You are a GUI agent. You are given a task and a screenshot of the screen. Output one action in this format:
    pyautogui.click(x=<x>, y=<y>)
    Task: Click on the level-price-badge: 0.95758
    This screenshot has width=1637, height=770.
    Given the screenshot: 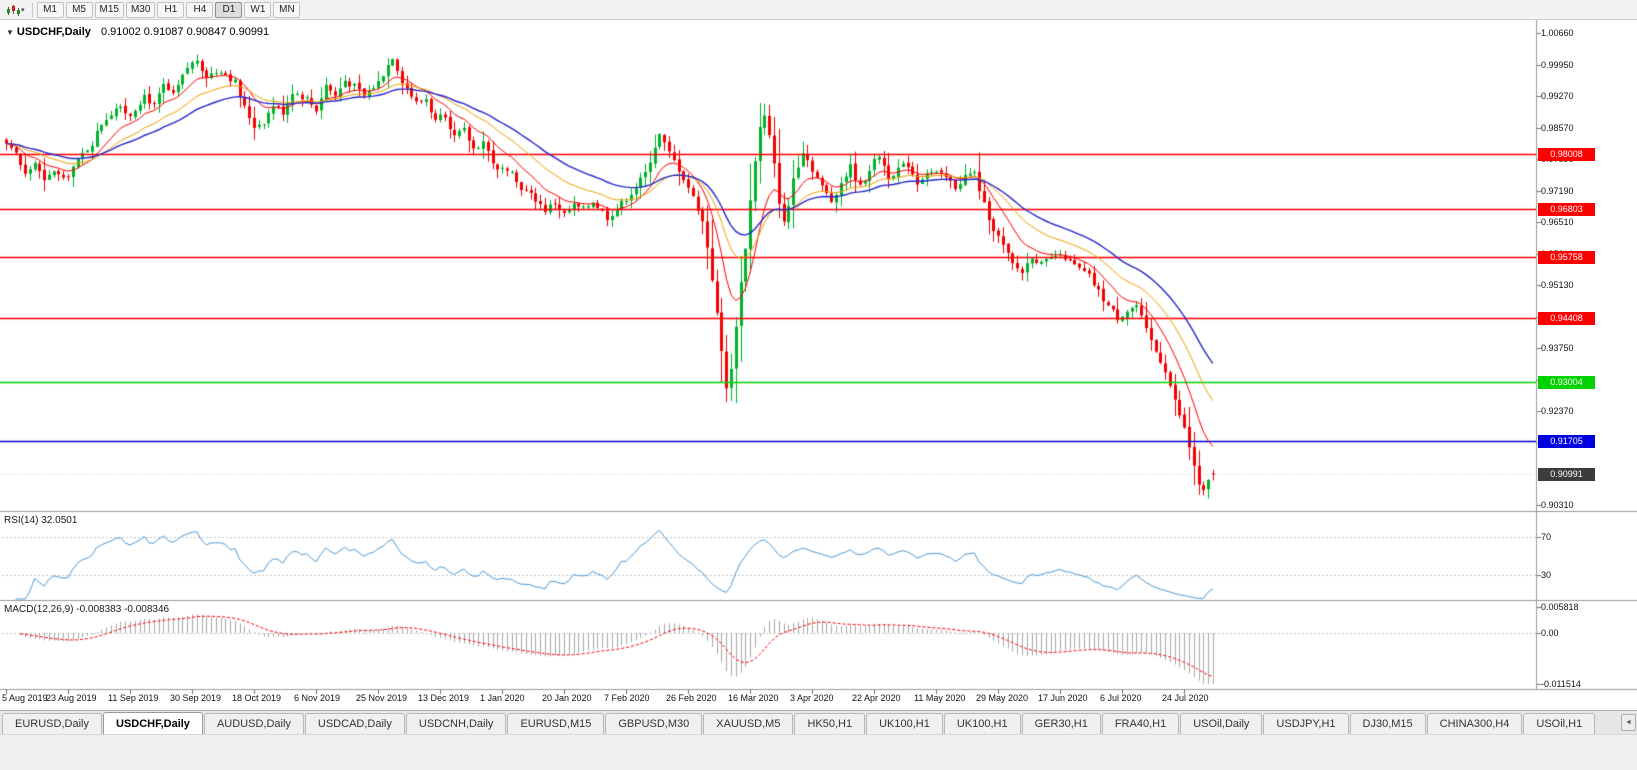 What is the action you would take?
    pyautogui.click(x=1566, y=257)
    